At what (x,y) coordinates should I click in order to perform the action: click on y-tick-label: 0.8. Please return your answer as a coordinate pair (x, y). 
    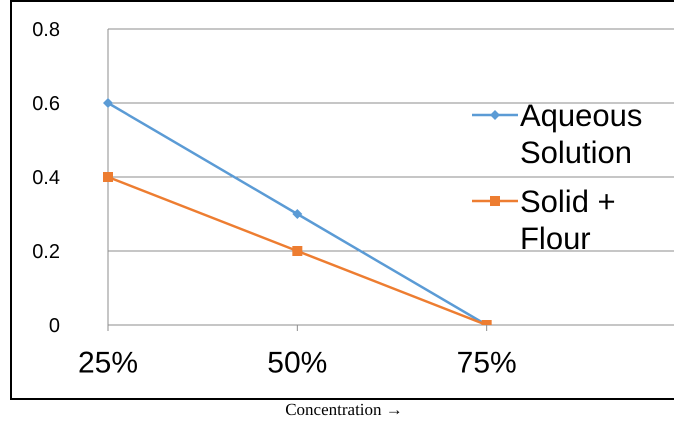
    Looking at the image, I should click on (46, 30).